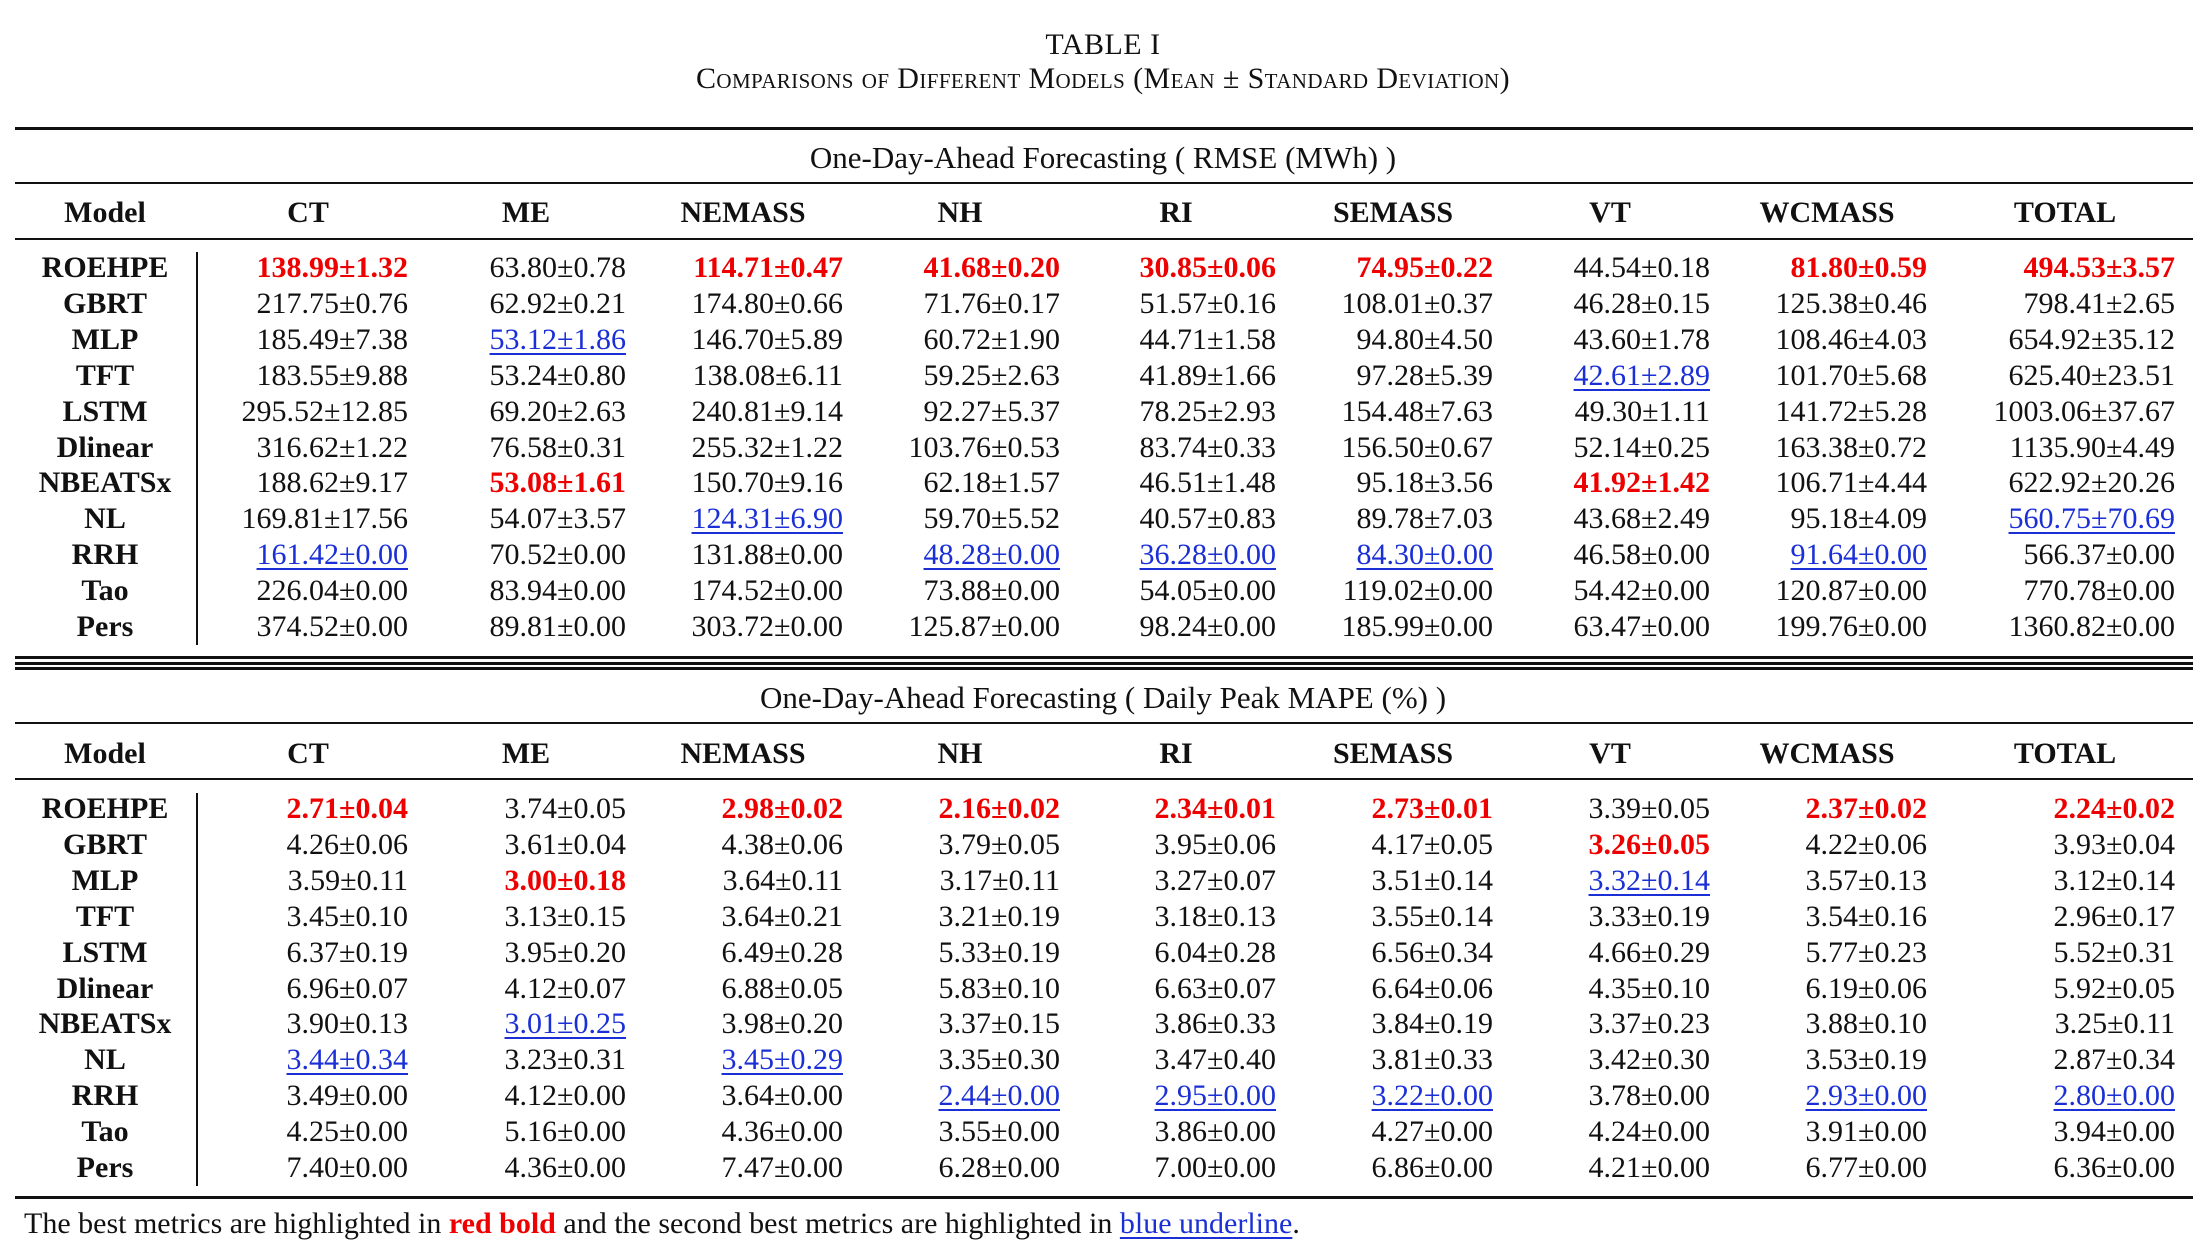  I want to click on metric-value: 6.63±0.07, so click(1215, 988).